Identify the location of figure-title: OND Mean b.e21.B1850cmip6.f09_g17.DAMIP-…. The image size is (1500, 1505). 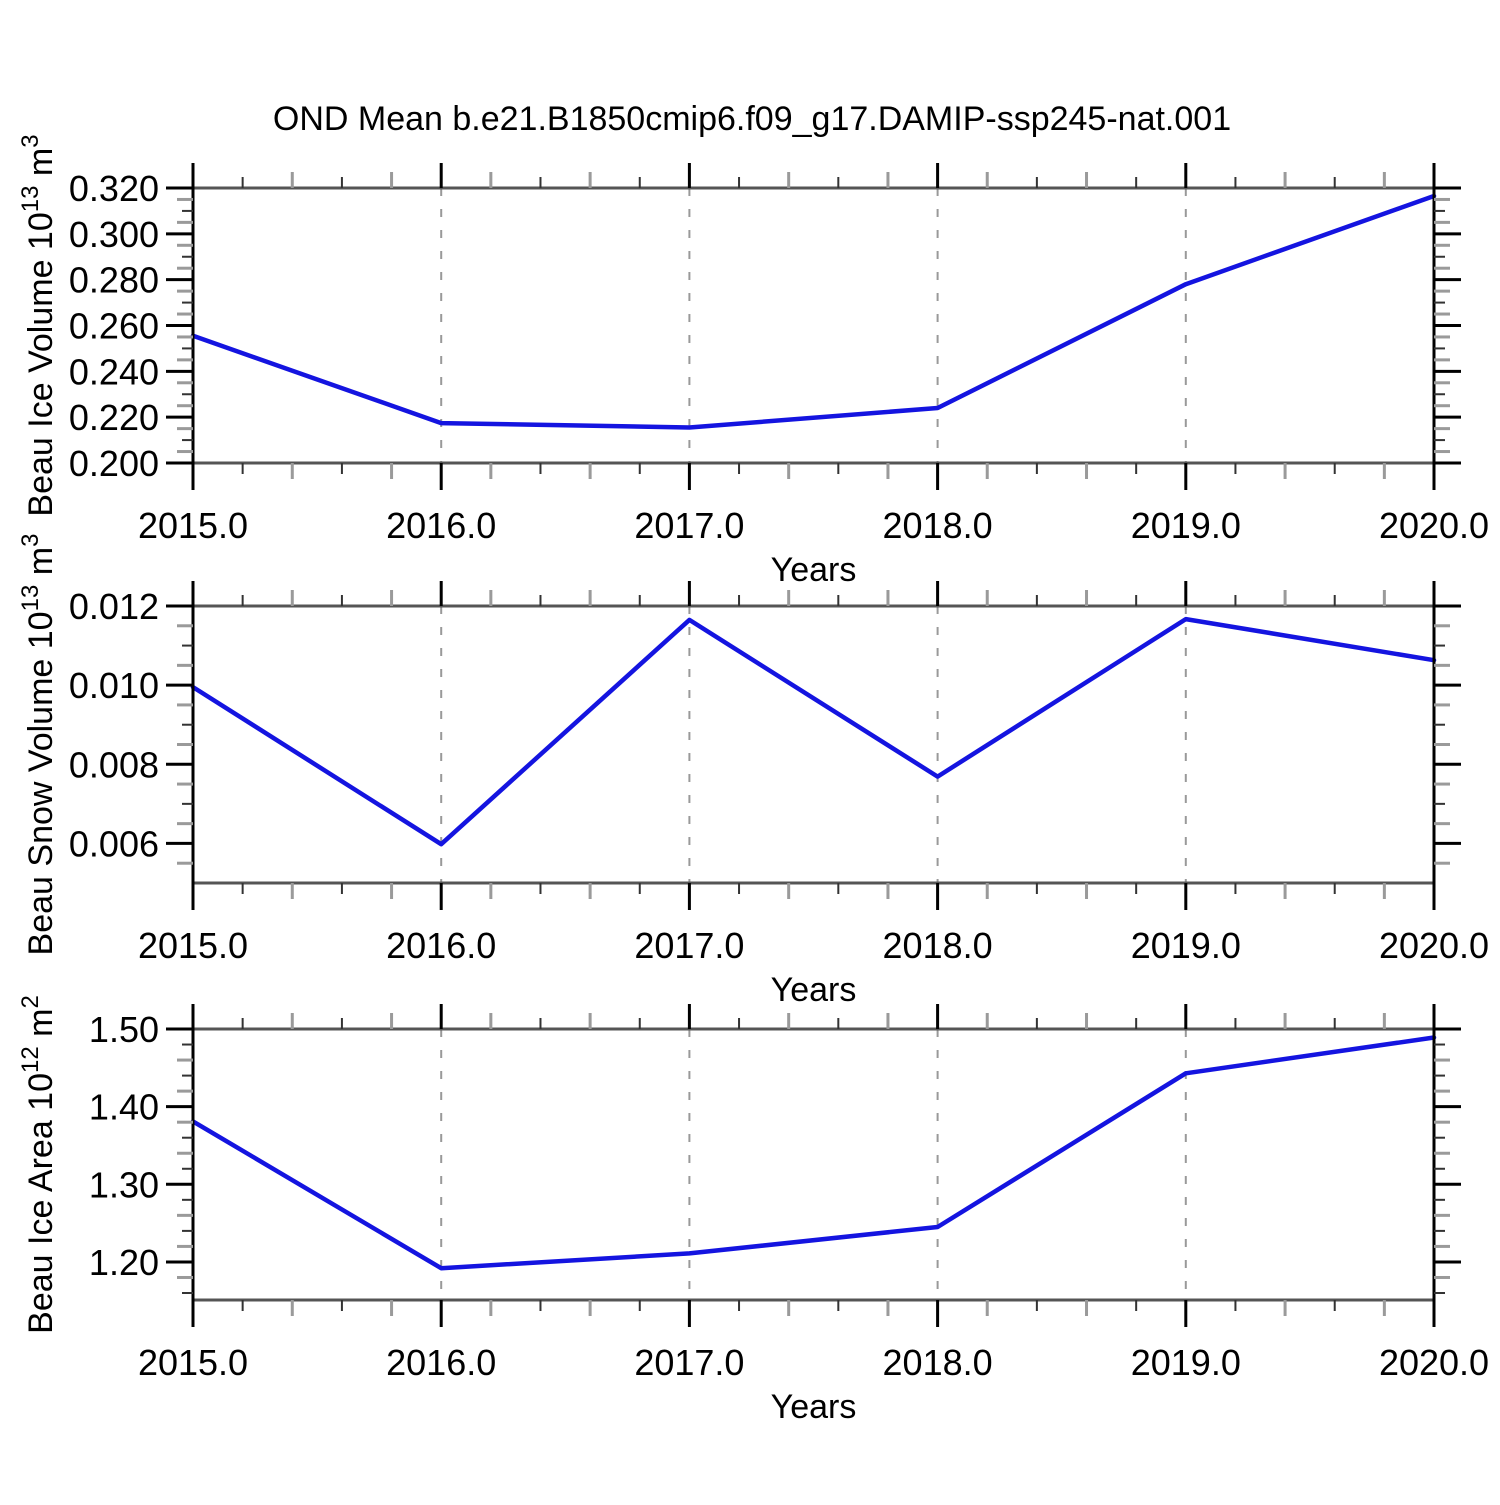
(752, 119).